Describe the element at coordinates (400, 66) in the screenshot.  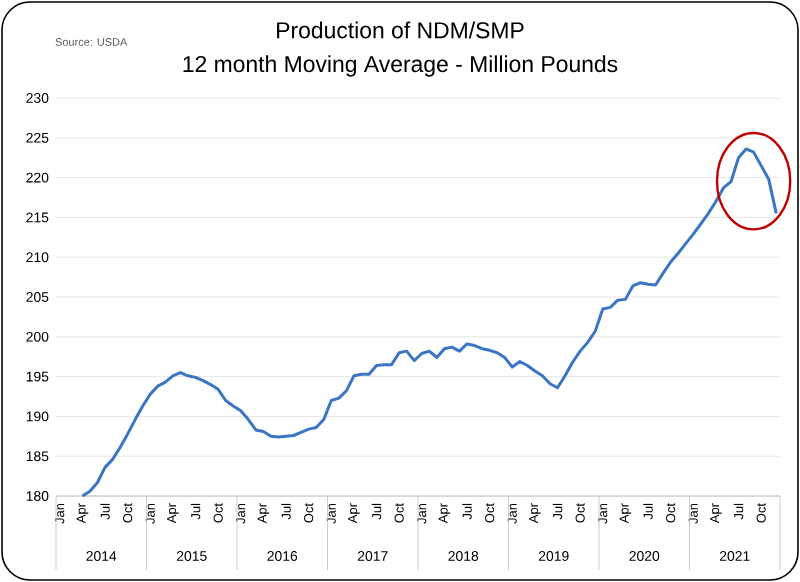
I see `chart-subtitle: 12 month Moving Average - Million Pounds` at that location.